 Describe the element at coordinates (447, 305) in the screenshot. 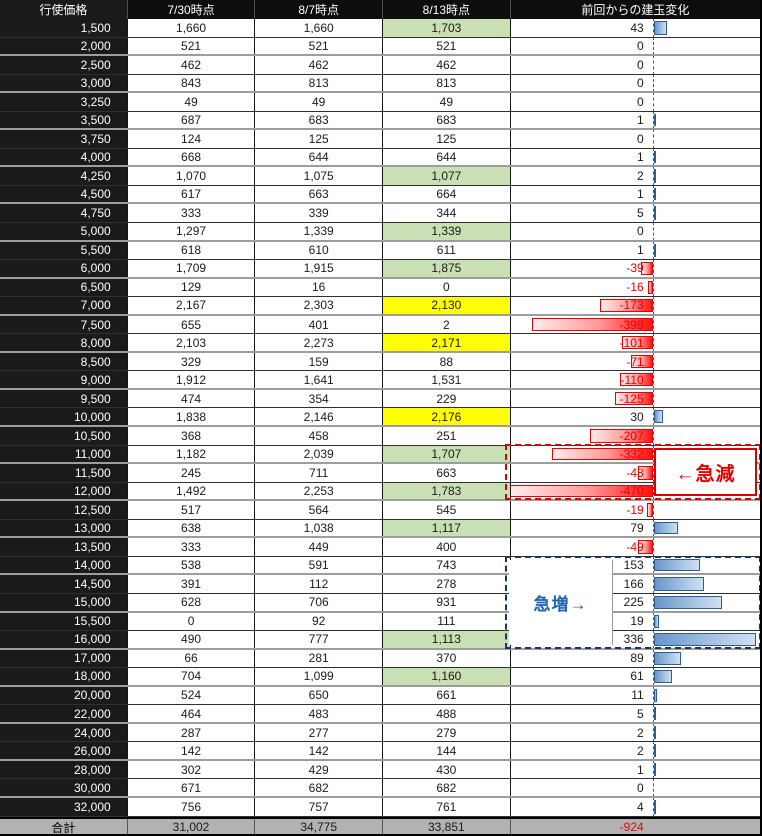

I see `value-0813-cell: 2,130` at that location.